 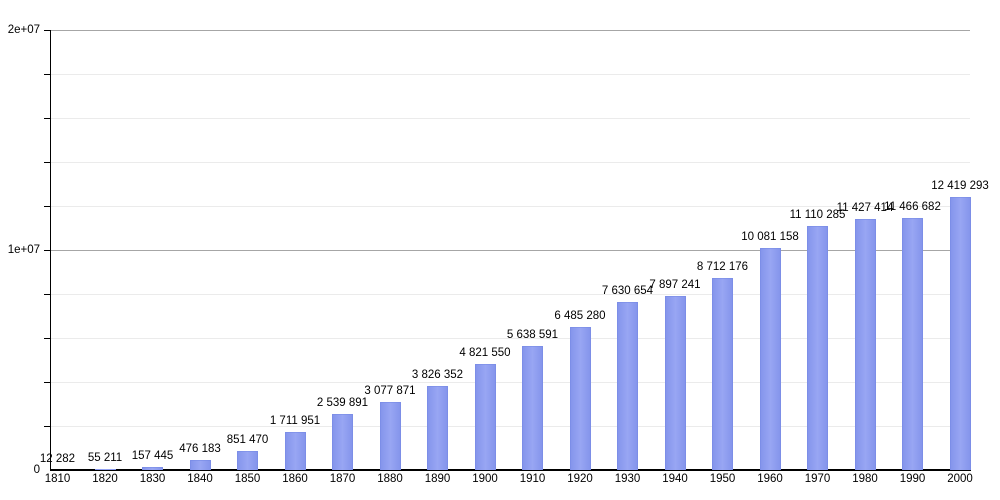 What do you see at coordinates (390, 391) in the screenshot?
I see `bar-value-label-1880: 3 077 871` at bounding box center [390, 391].